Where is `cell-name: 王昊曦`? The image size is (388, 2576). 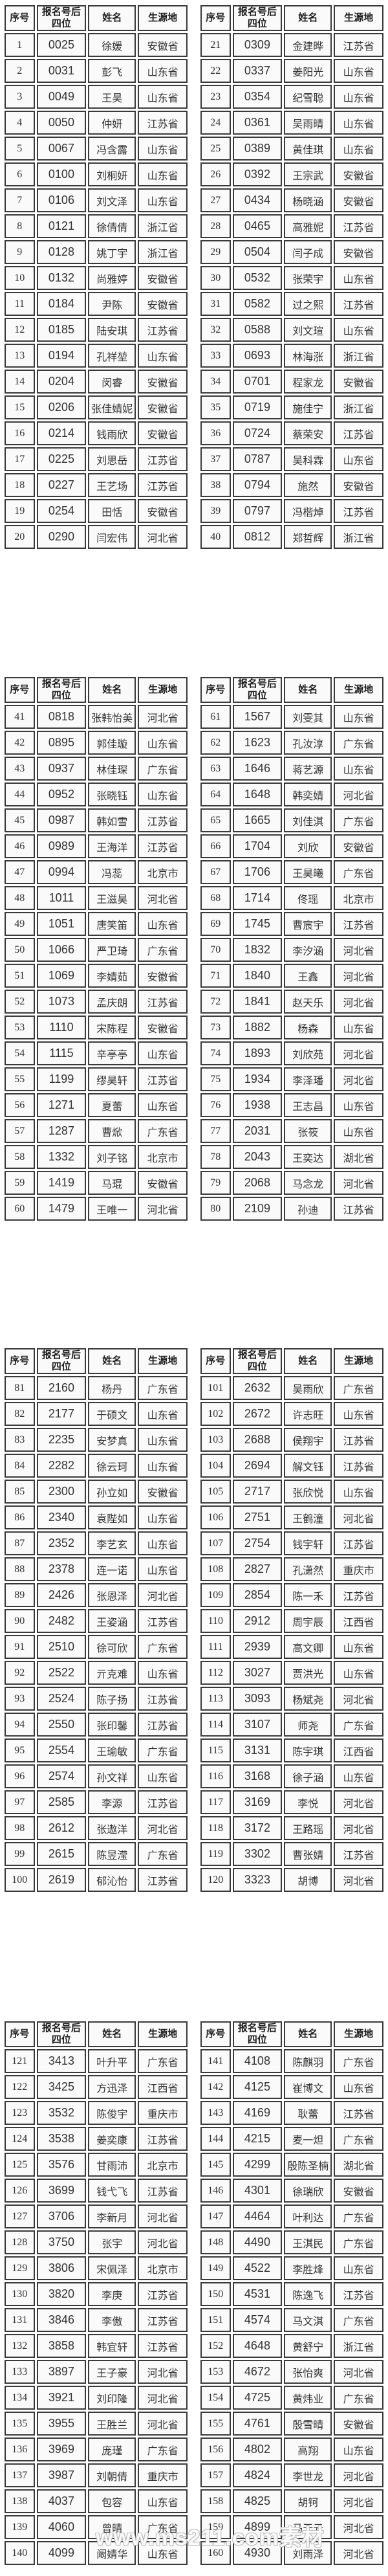 cell-name: 王昊曦 is located at coordinates (308, 872).